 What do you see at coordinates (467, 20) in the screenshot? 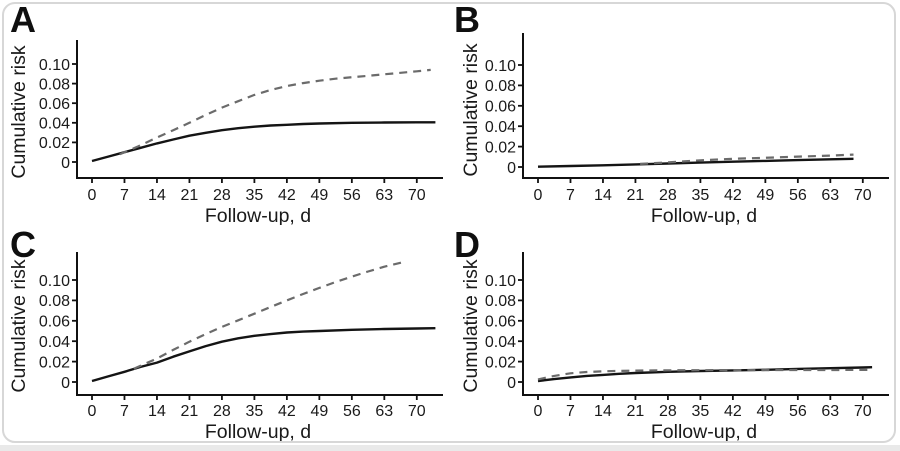
I see `panel-b-letter: B` at bounding box center [467, 20].